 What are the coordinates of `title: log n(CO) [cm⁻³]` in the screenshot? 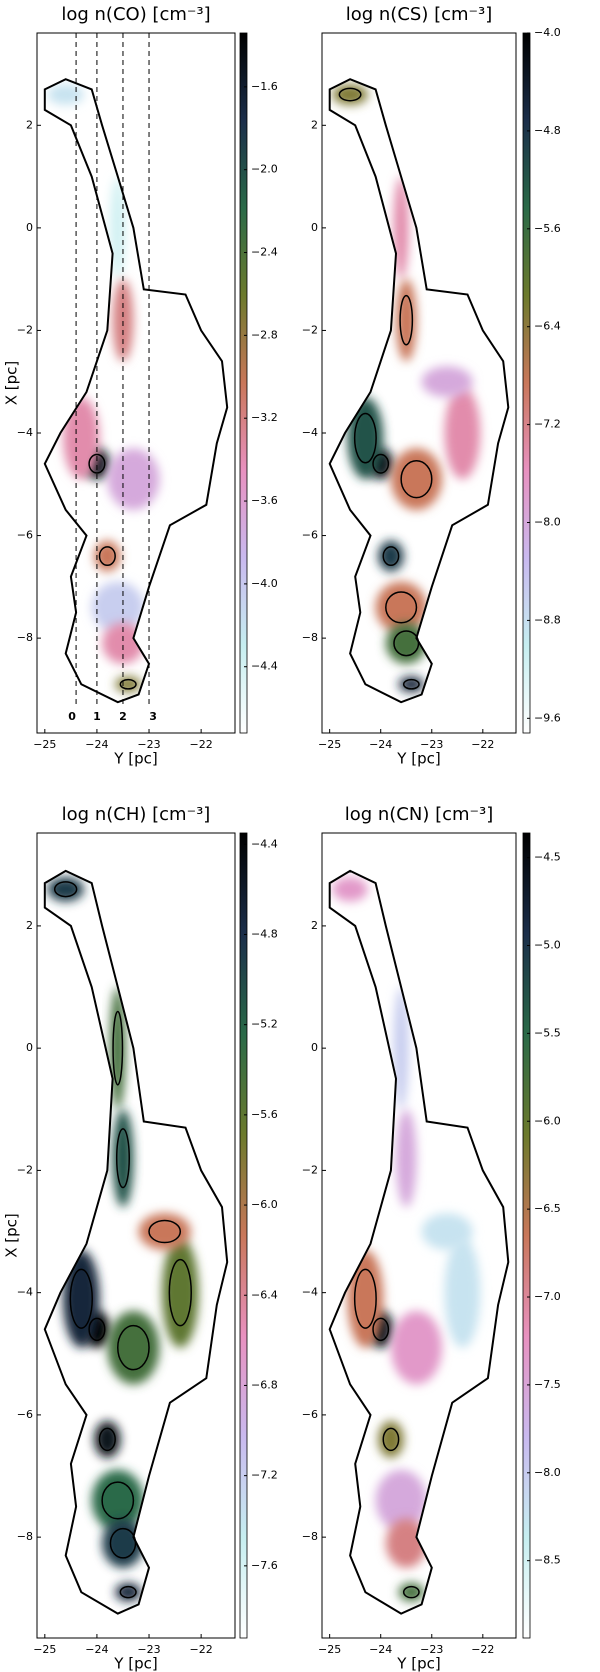 It's located at (135, 14).